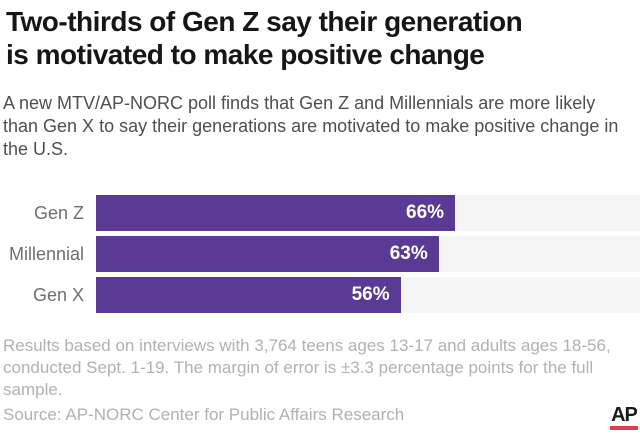  What do you see at coordinates (408, 253) in the screenshot?
I see `bar-value-label: 63%` at bounding box center [408, 253].